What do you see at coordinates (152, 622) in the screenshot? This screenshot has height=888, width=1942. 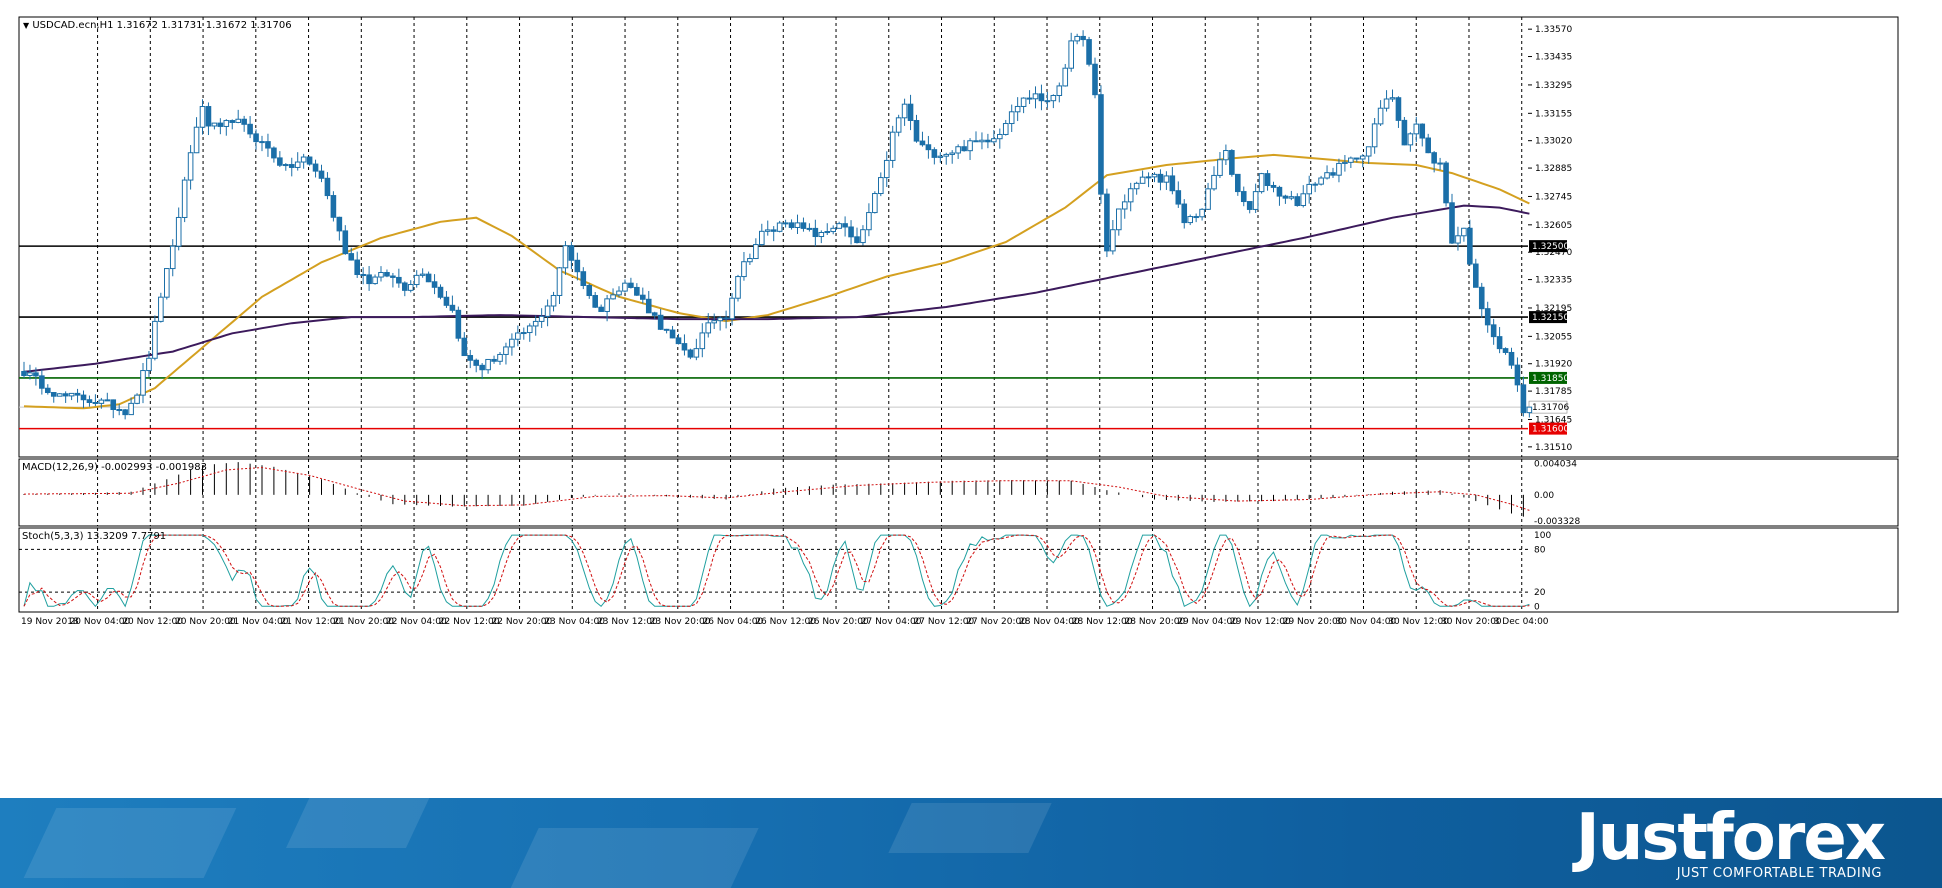 I see `time-tick-label: 20 Nov 12:00` at bounding box center [152, 622].